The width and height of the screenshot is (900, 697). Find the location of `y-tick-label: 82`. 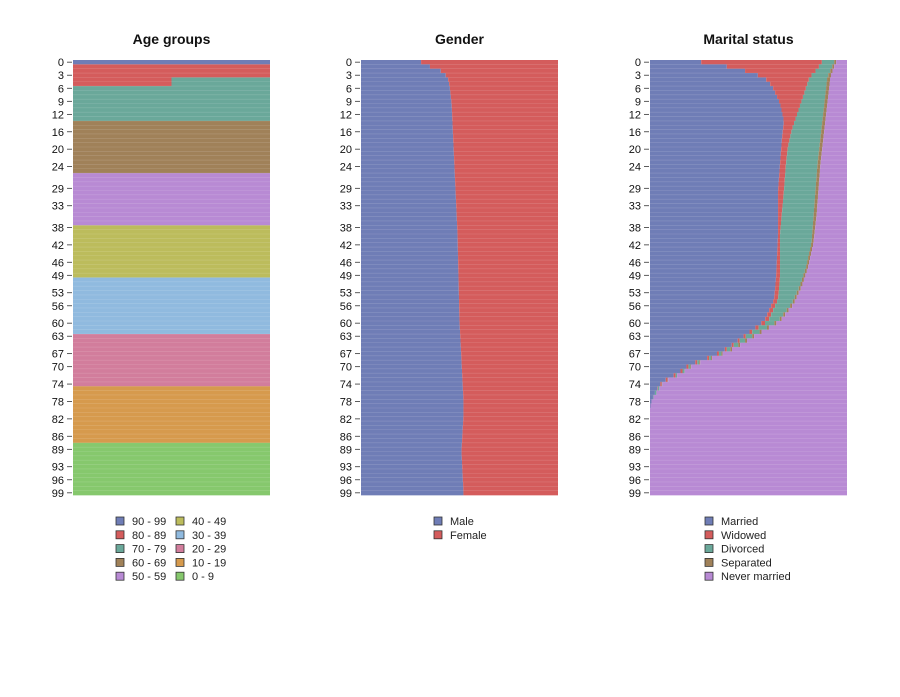

y-tick-label: 82 is located at coordinates (58, 420).